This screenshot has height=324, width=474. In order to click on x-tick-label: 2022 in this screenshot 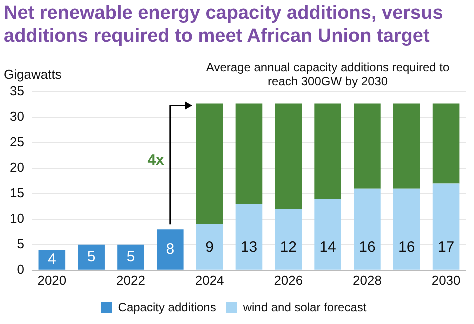, I will do `click(131, 280)`.